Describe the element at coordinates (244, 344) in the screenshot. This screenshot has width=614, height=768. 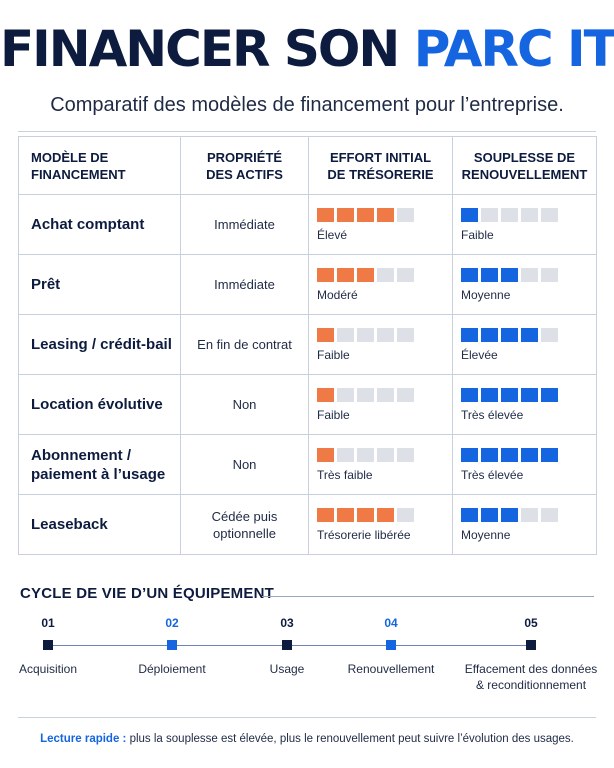
I see `asset-ownership: En fin de contrat` at that location.